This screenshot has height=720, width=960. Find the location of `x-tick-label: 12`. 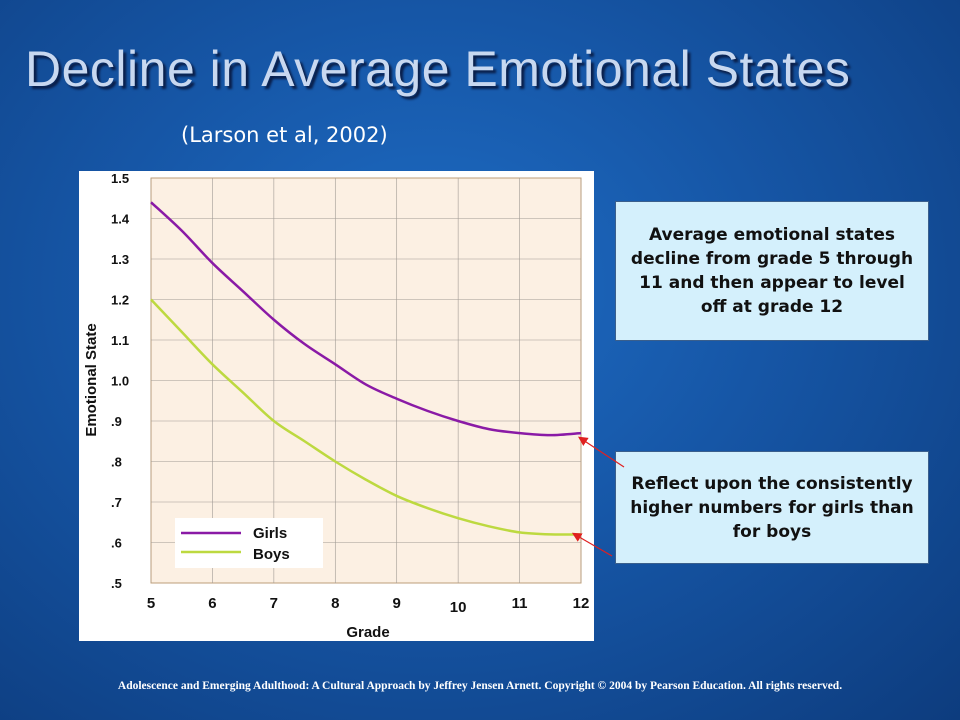

x-tick-label: 12 is located at coordinates (581, 603).